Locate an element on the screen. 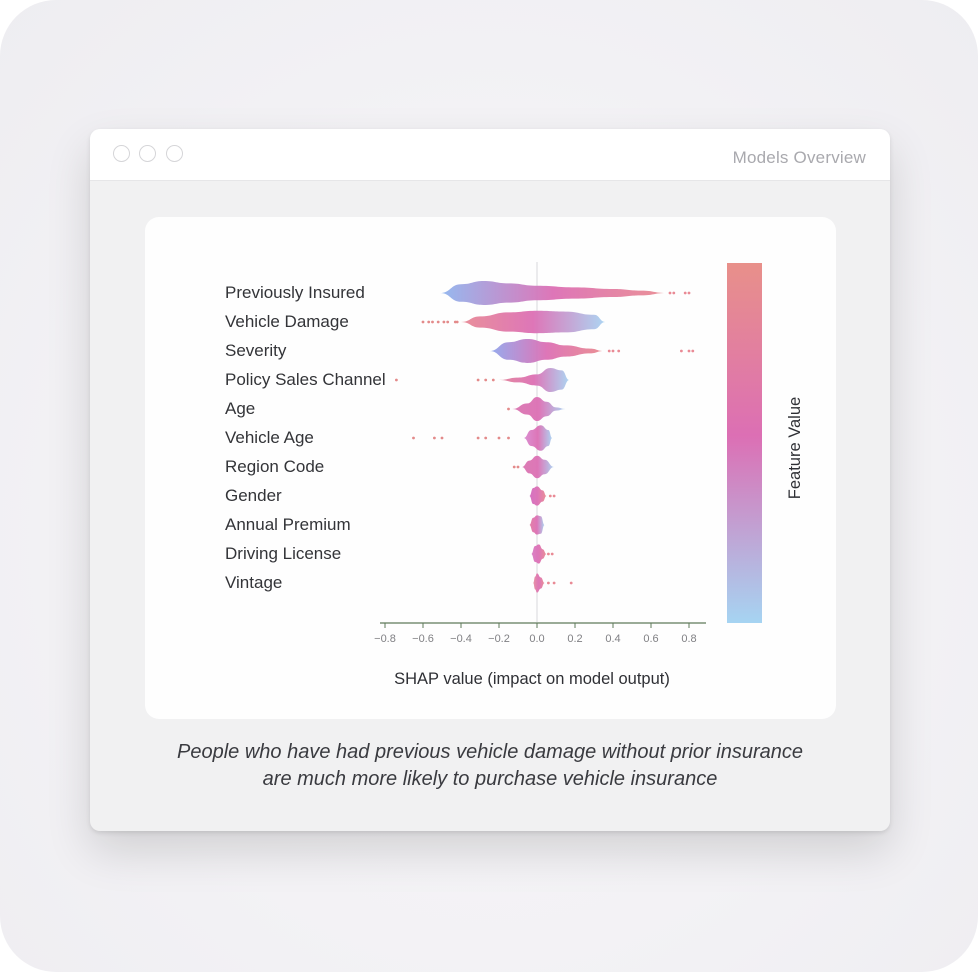 This screenshot has height=972, width=978. x-tick-label: 0.8 is located at coordinates (688, 639).